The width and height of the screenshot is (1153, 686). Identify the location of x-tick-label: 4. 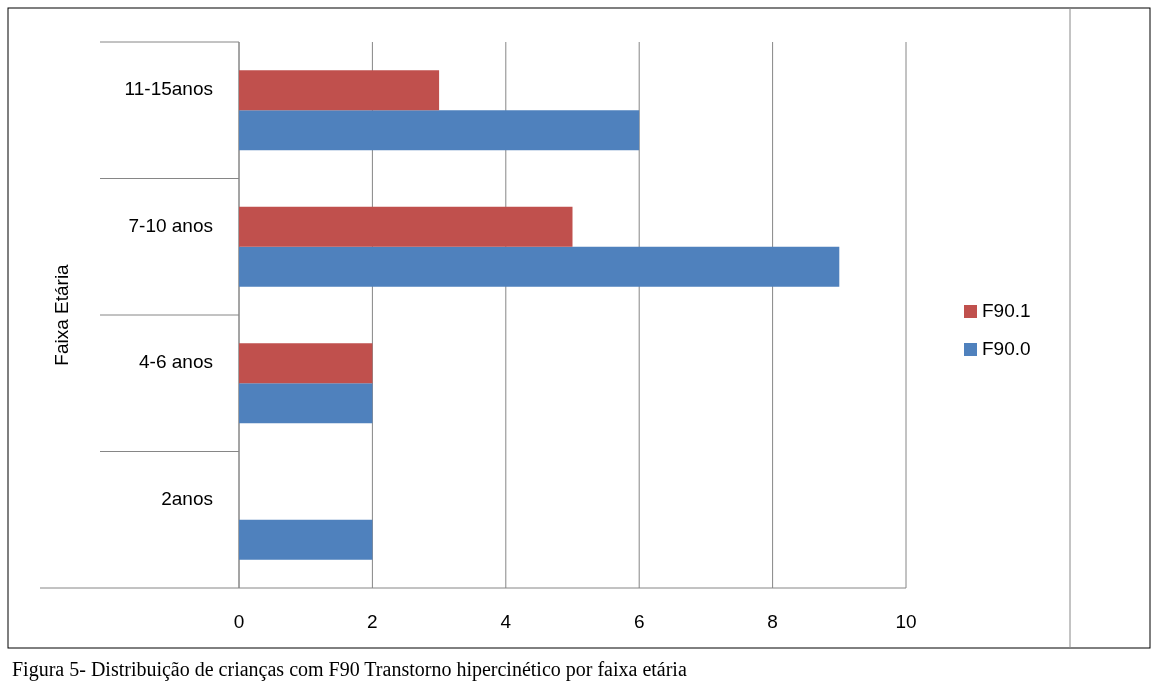
(506, 621).